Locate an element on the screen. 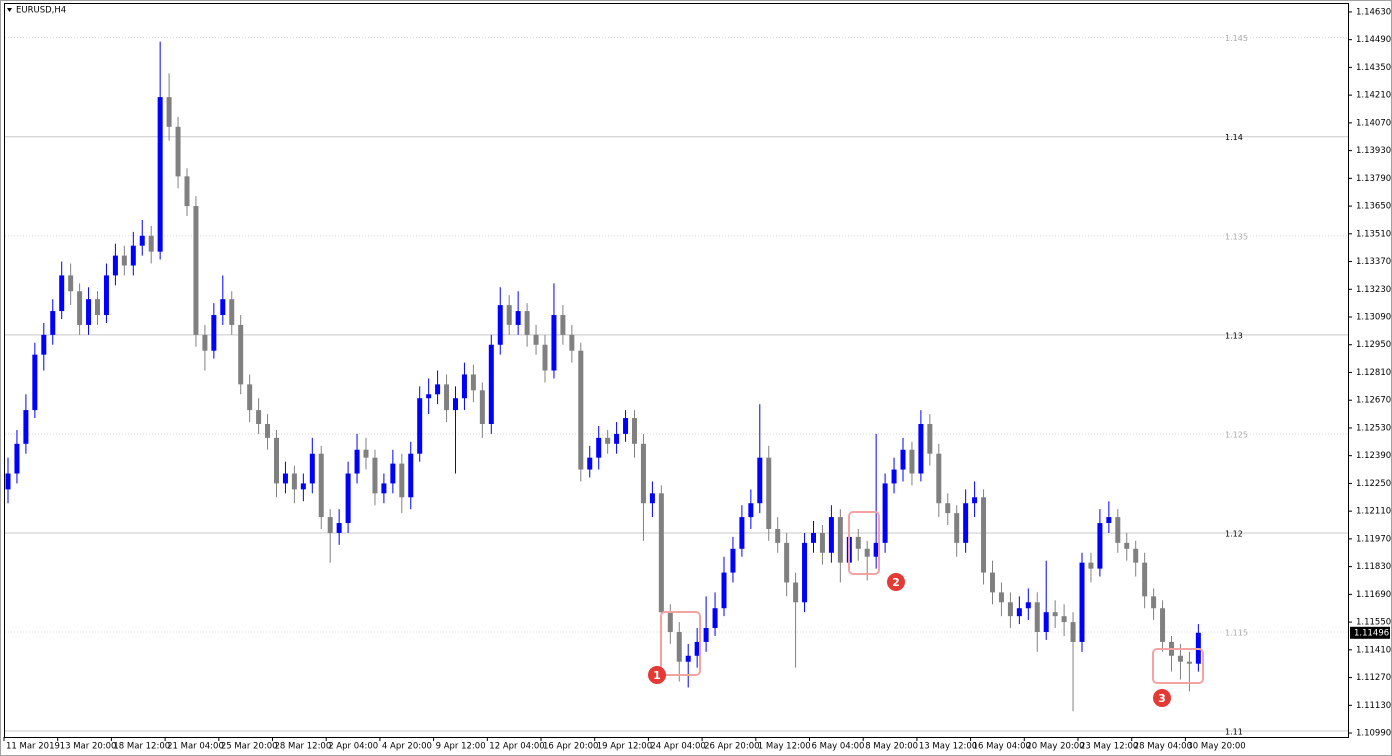 The height and width of the screenshot is (756, 1392). badge is located at coordinates (896, 582).